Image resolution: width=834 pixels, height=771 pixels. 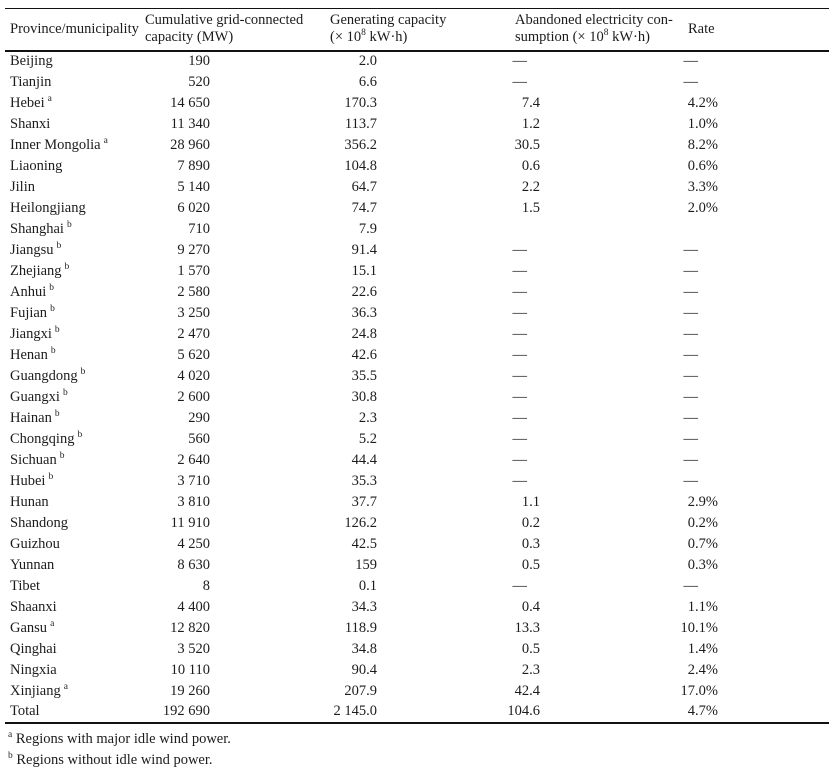 What do you see at coordinates (699, 690) in the screenshot?
I see `cell-rate: 17.0%` at bounding box center [699, 690].